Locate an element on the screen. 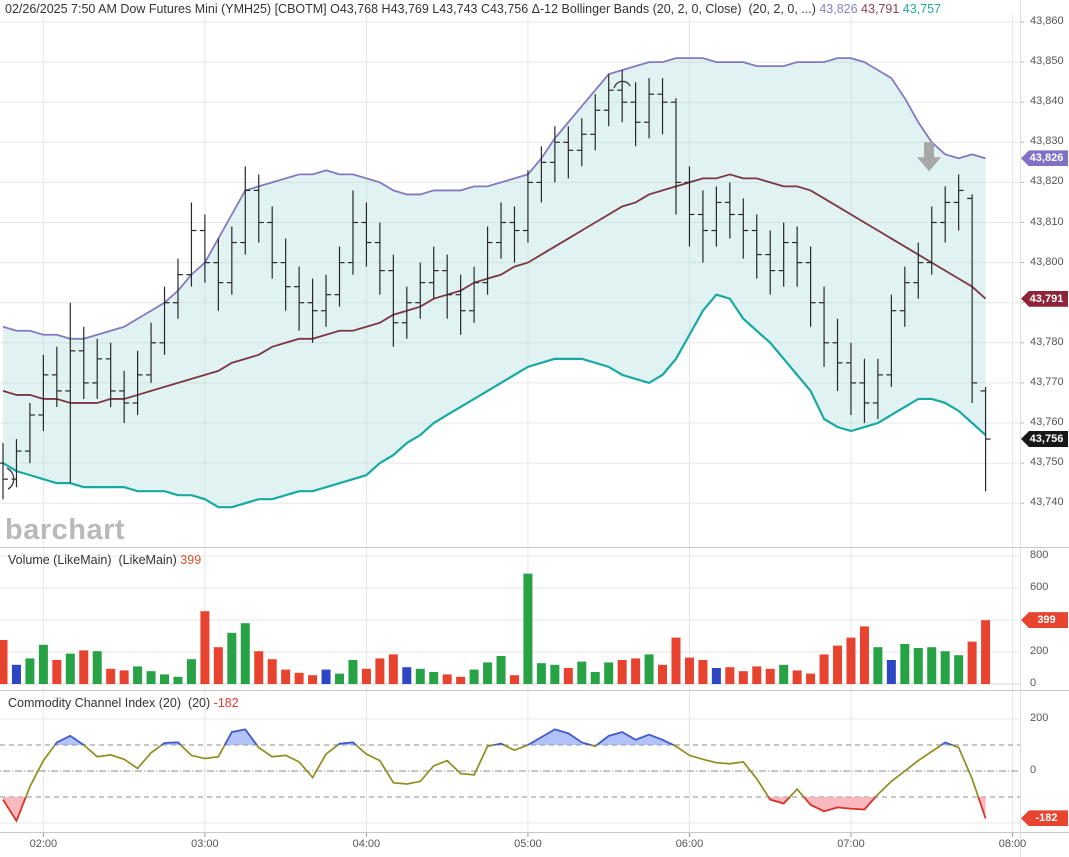 Image resolution: width=1069 pixels, height=857 pixels. volume-value-badge: 399 is located at coordinates (1044, 620).